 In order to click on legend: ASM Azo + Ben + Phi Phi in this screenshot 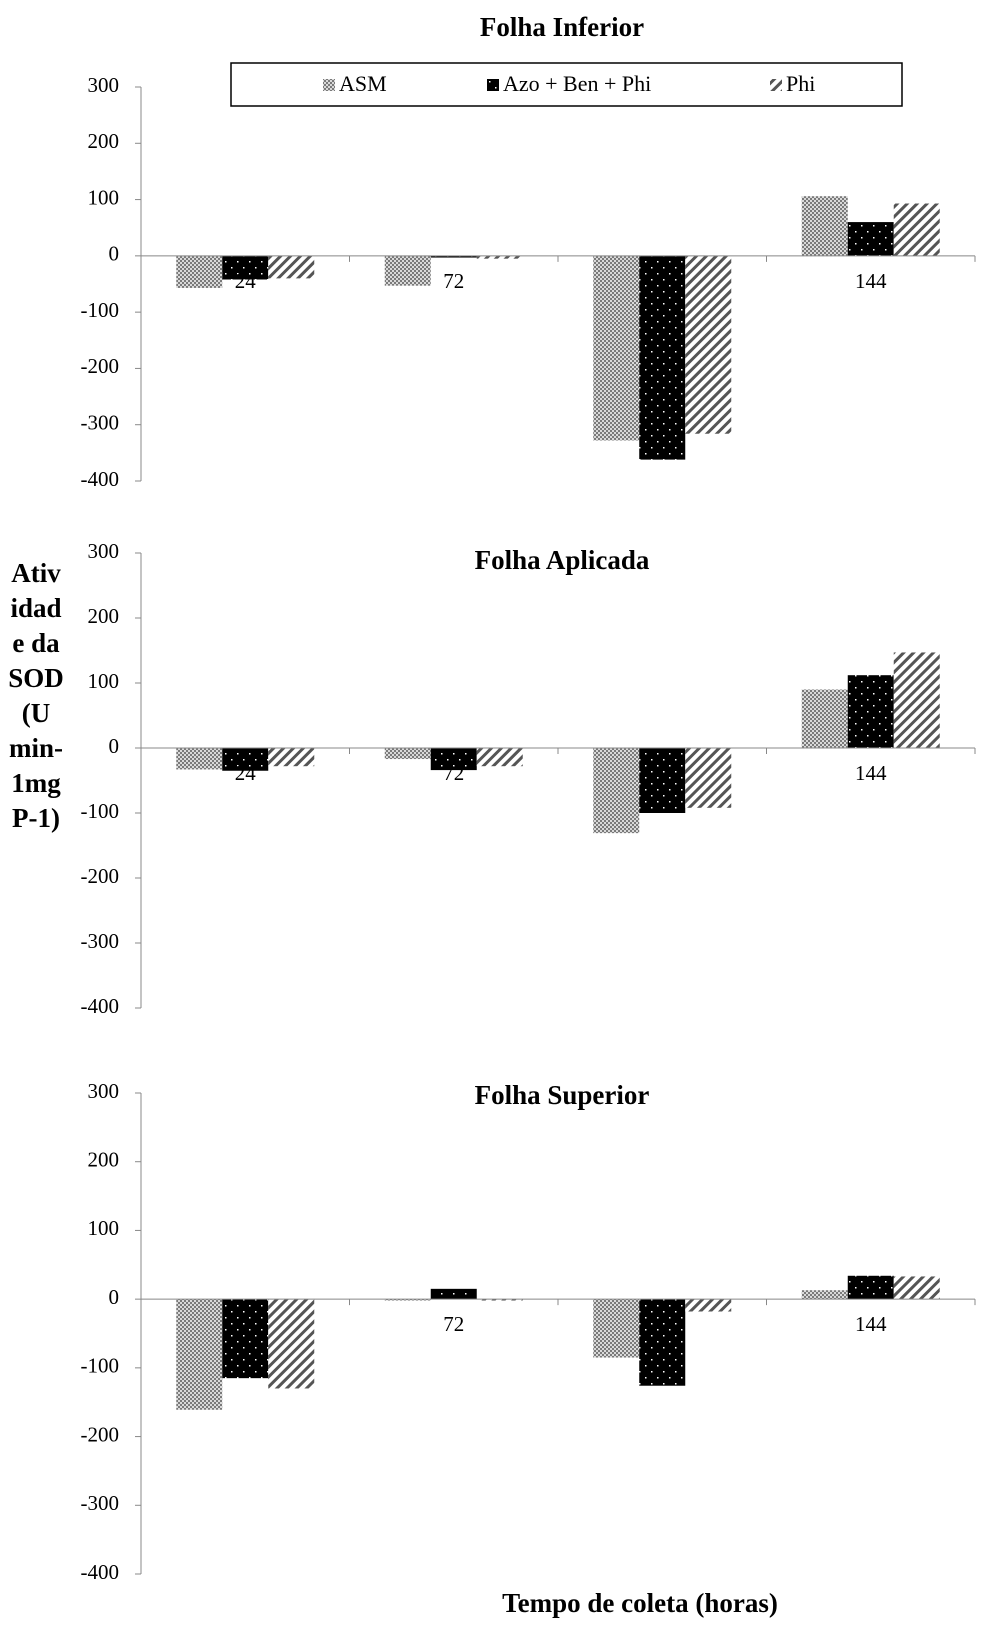, I will do `click(566, 84)`.